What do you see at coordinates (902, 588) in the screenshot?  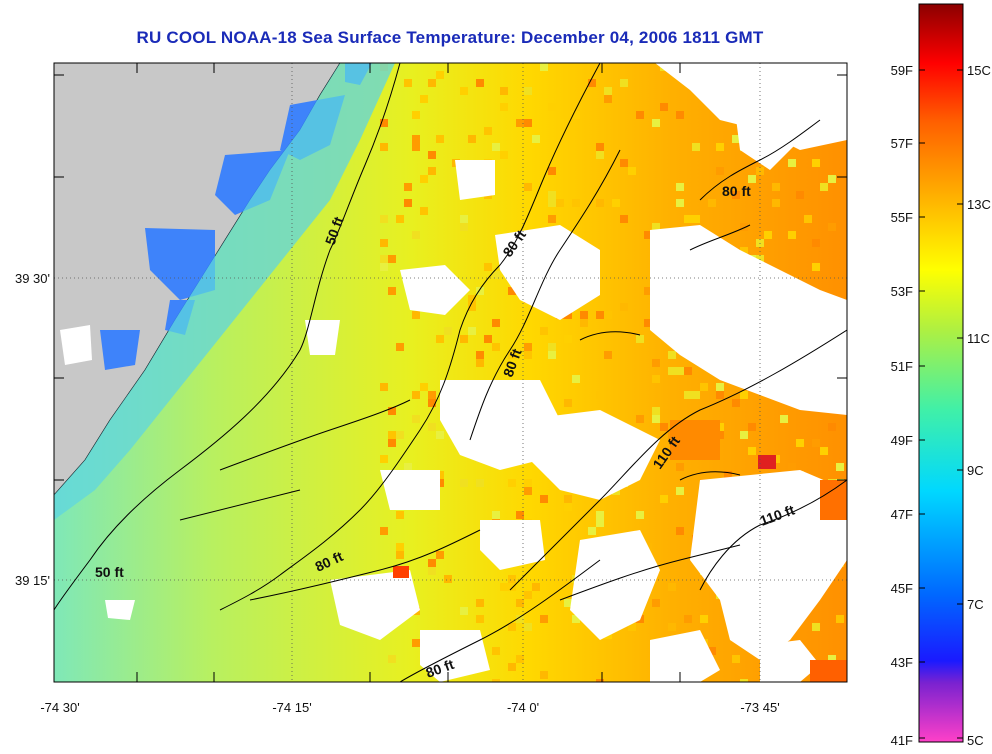 I see `colorbar-f-label: 45F` at bounding box center [902, 588].